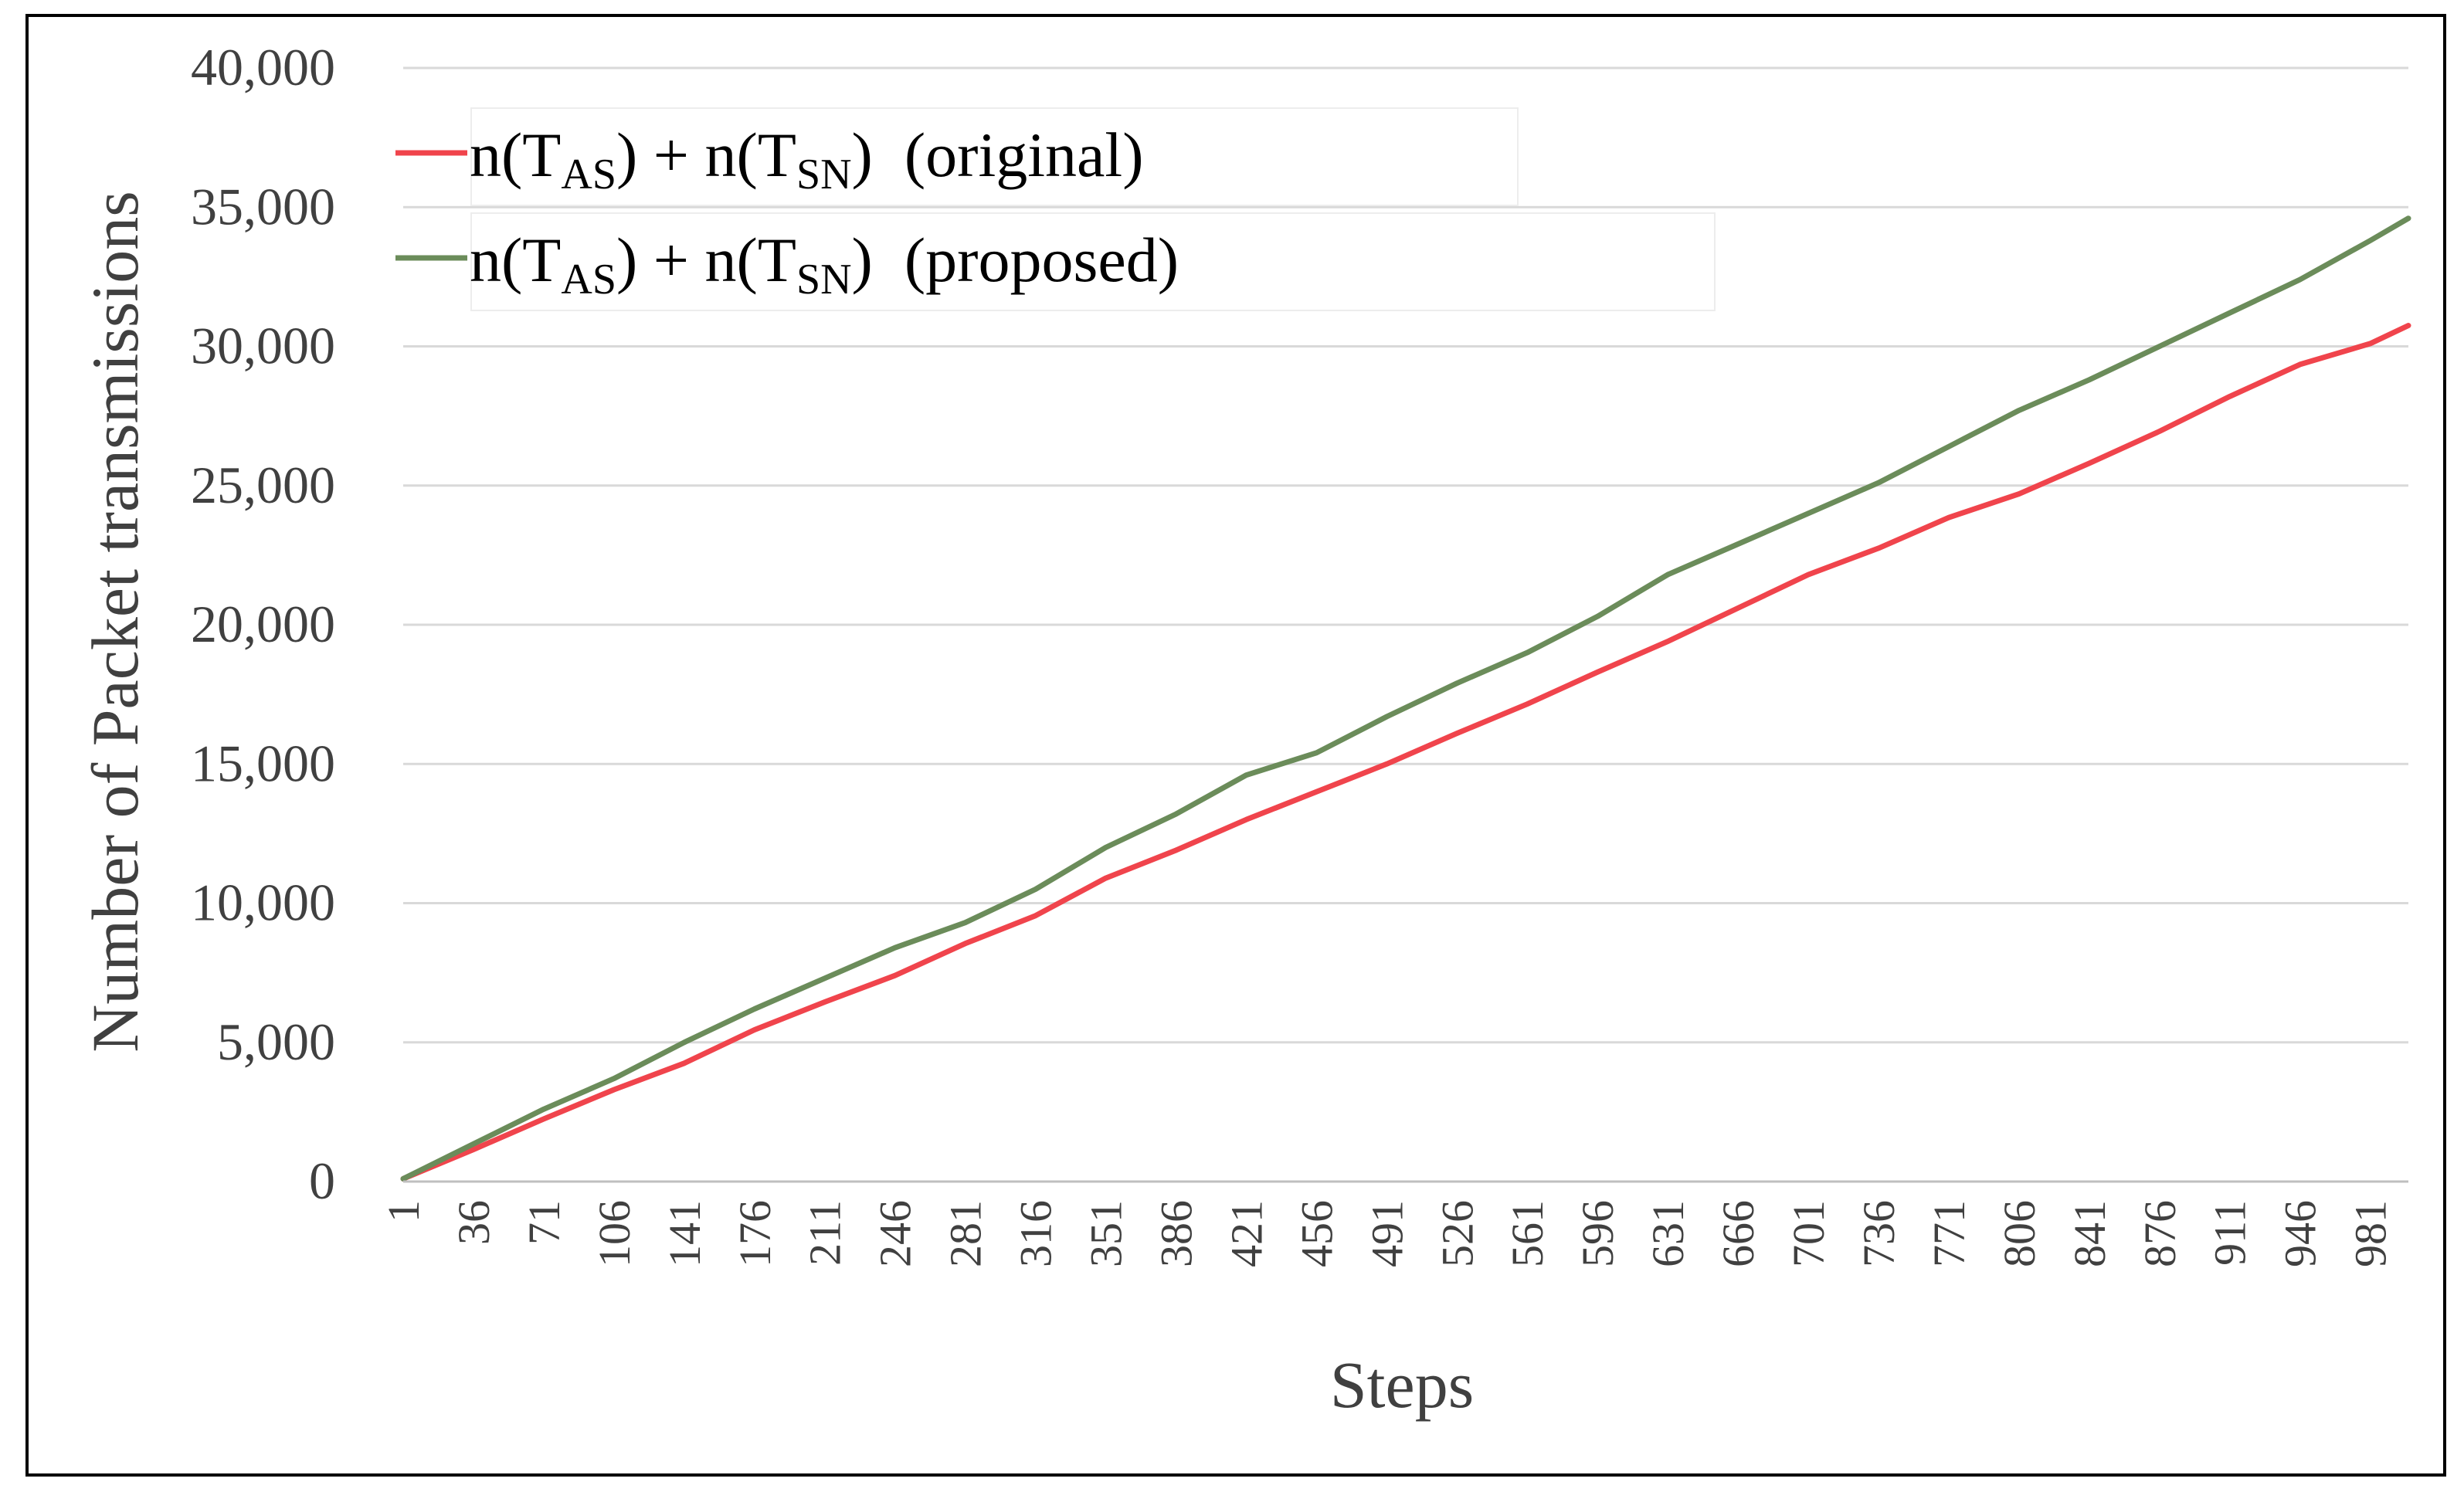  Describe the element at coordinates (588, 174) in the screenshot. I see `legend-original-sub1: AS` at that location.